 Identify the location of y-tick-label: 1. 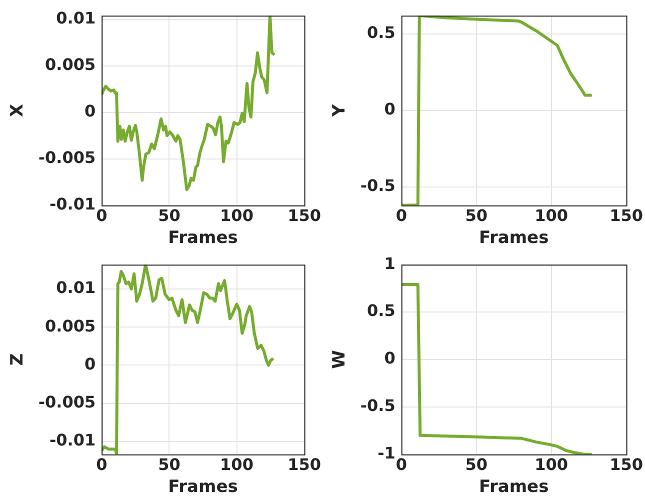
(390, 263).